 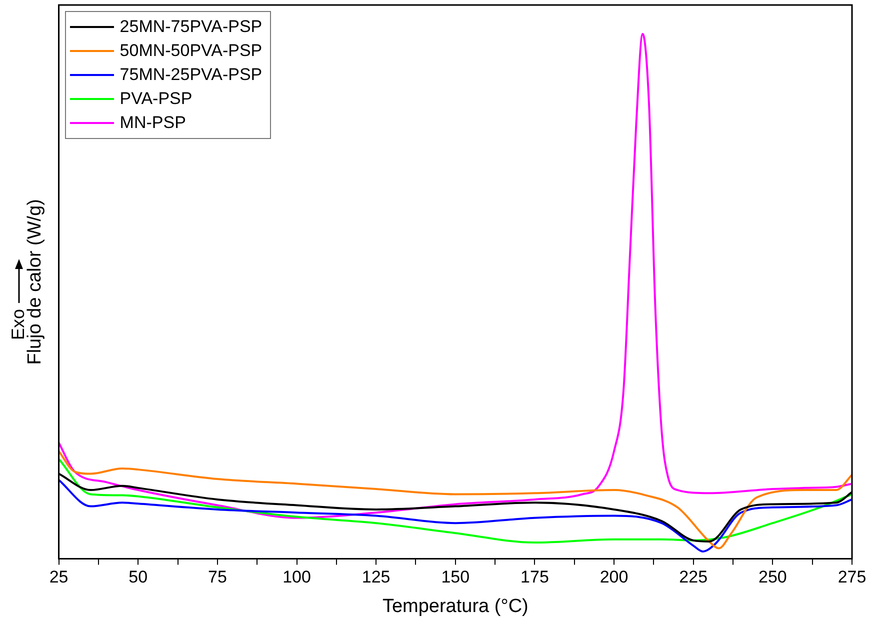 What do you see at coordinates (156, 99) in the screenshot?
I see `legend-label: PVA-PSP` at bounding box center [156, 99].